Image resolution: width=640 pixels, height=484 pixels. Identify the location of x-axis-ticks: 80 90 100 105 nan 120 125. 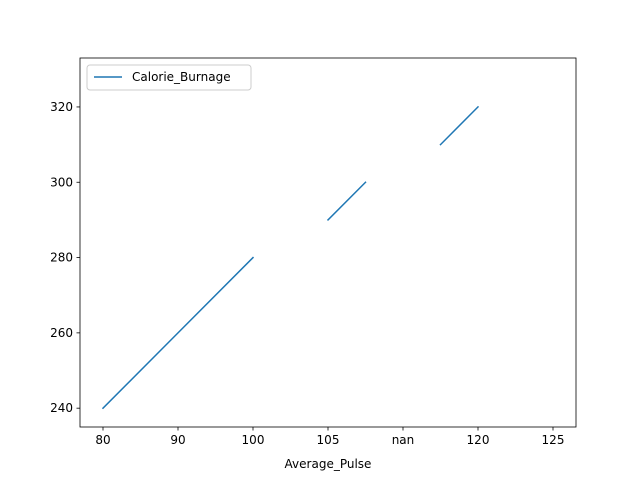
(329, 437).